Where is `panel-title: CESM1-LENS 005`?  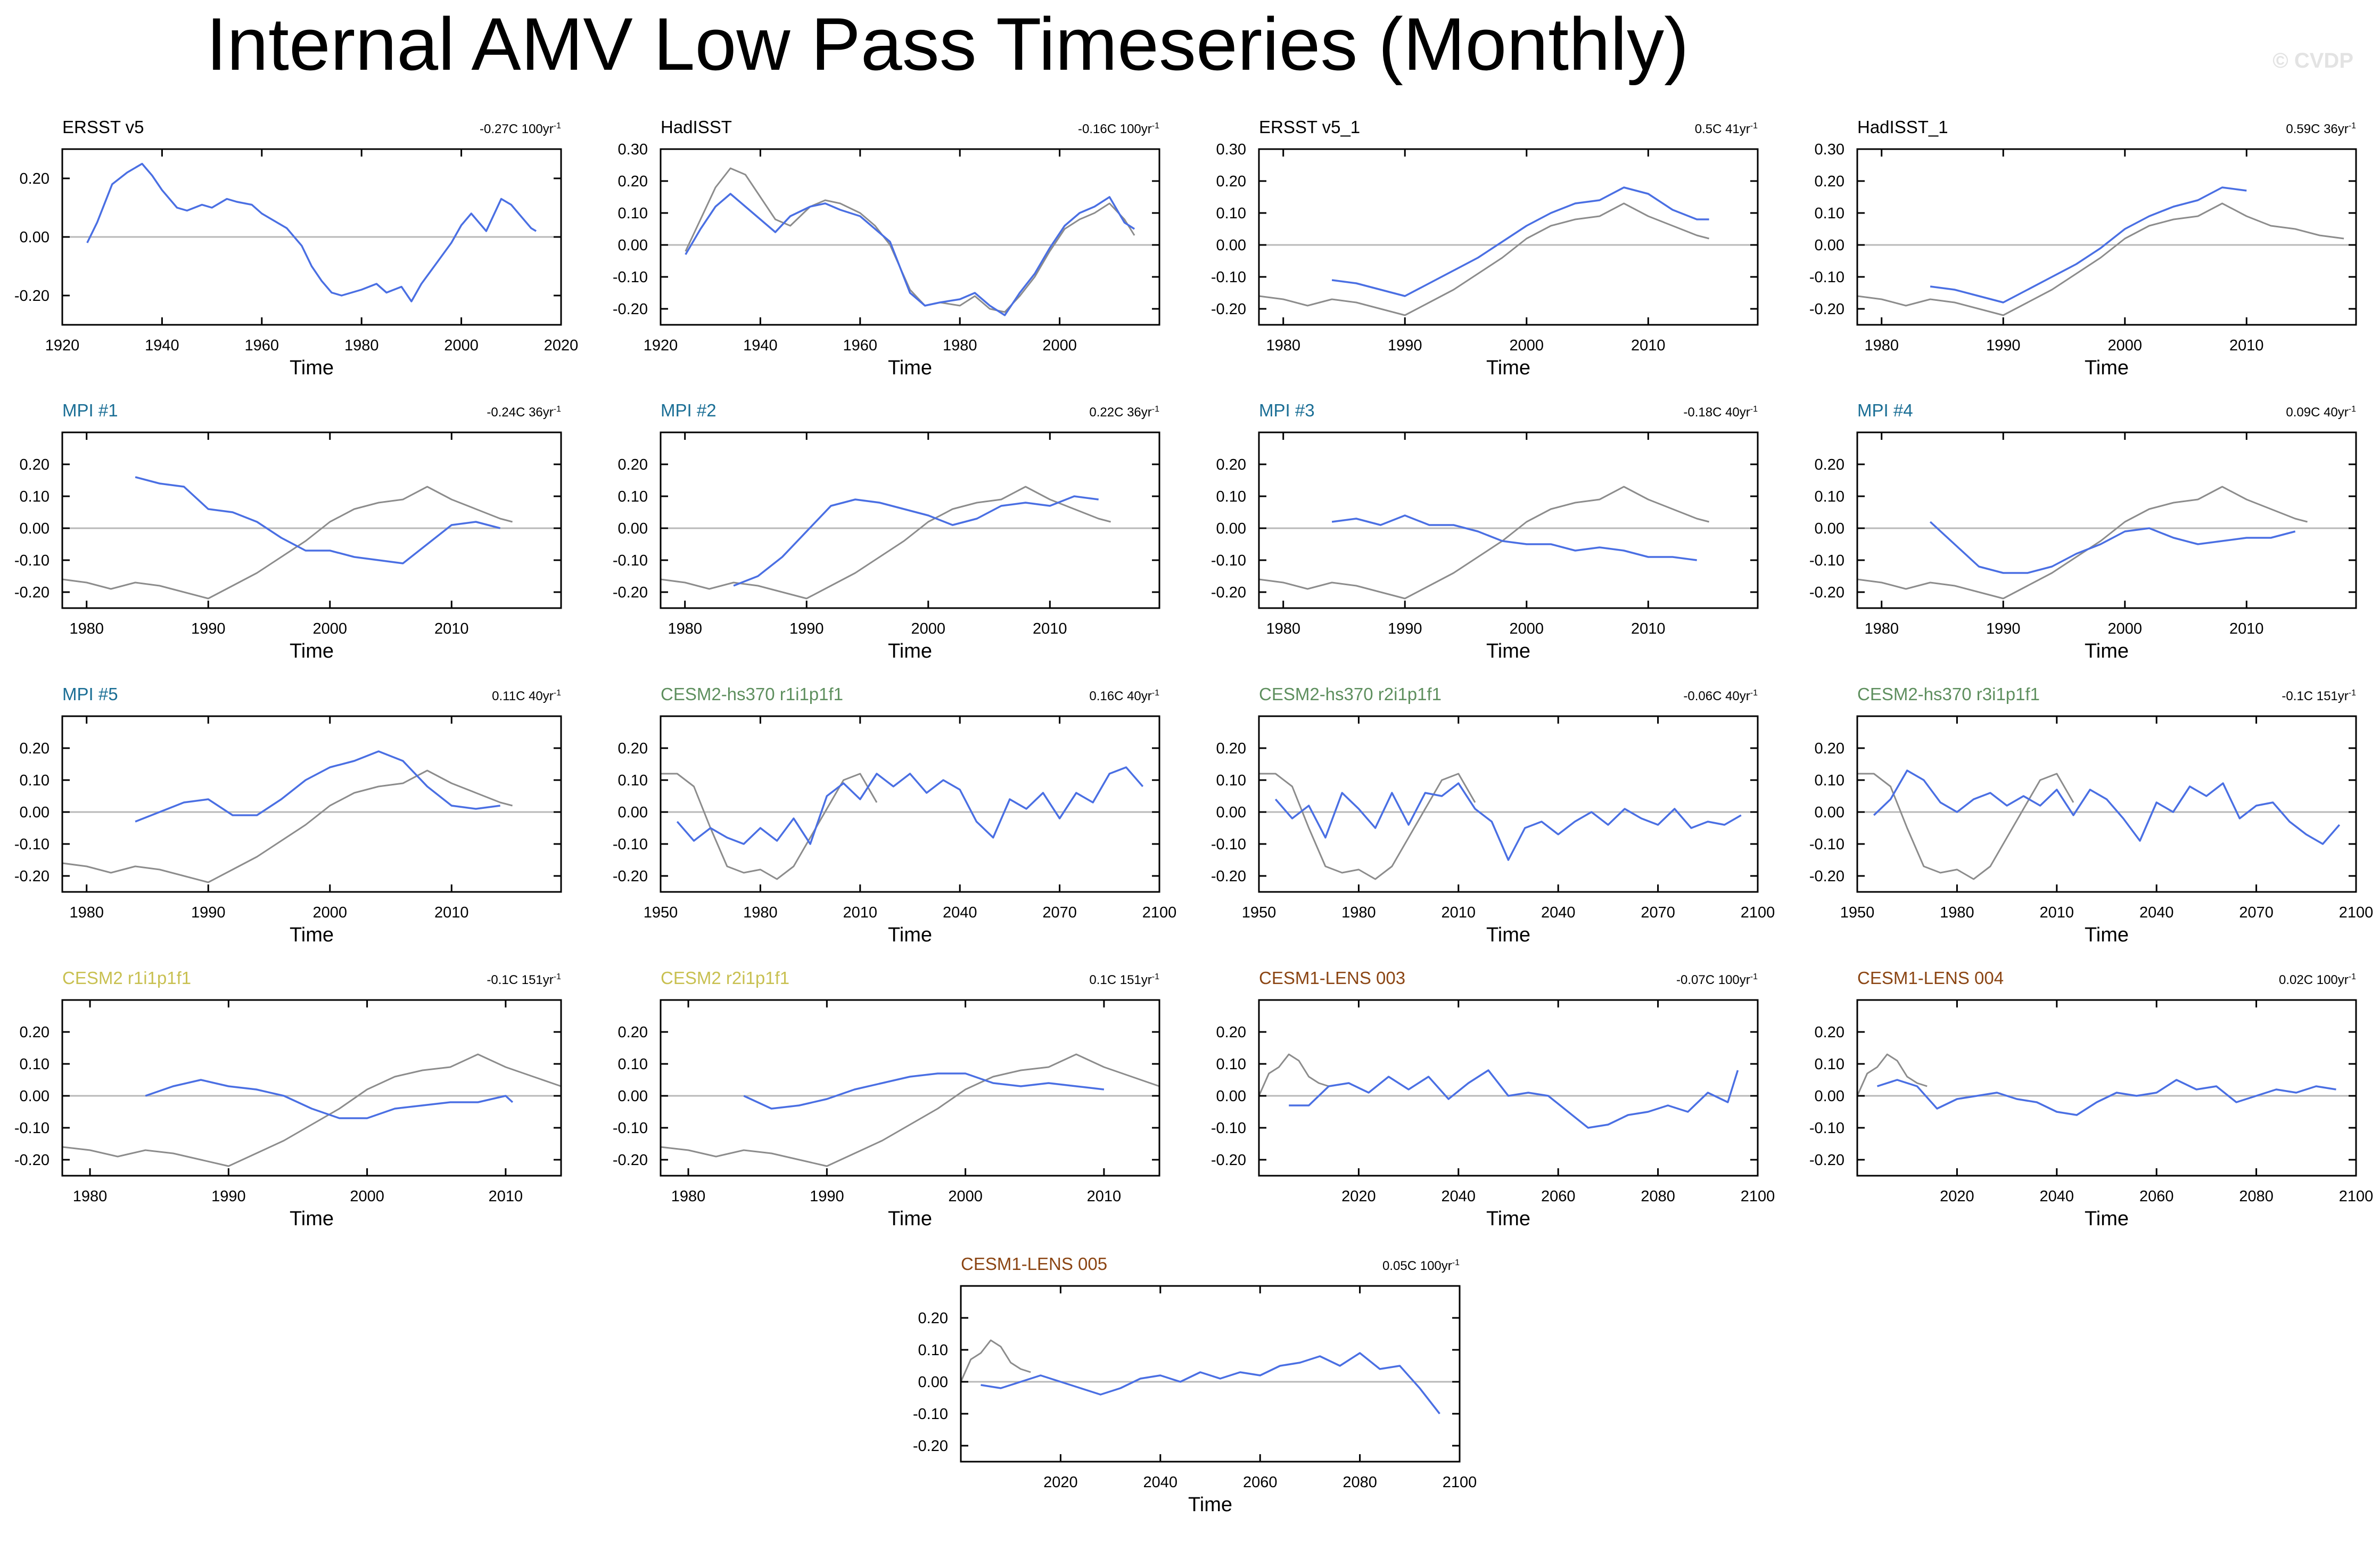
panel-title: CESM1-LENS 005 is located at coordinates (1034, 1264).